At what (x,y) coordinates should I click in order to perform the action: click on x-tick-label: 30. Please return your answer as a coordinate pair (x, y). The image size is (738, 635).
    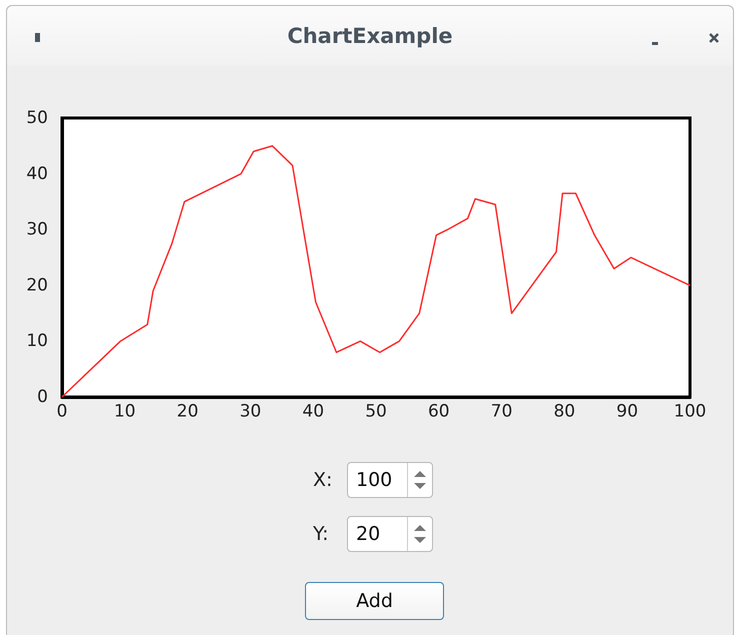
    Looking at the image, I should click on (251, 412).